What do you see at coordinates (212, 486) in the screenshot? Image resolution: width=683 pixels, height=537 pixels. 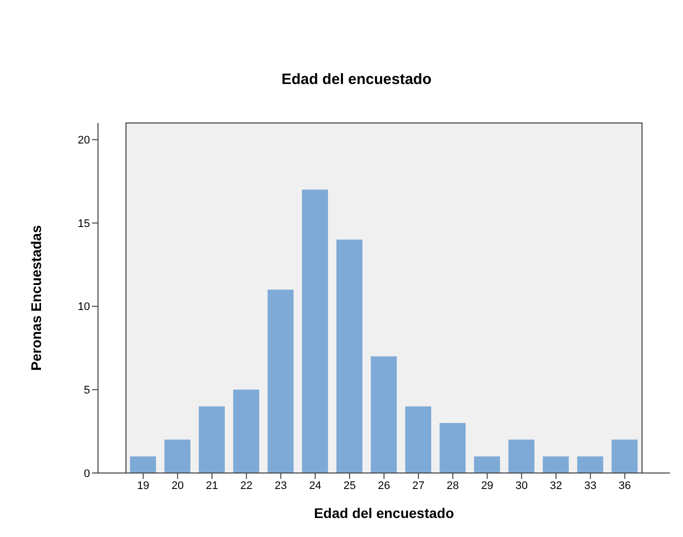 I see `x-tick-label: 21` at bounding box center [212, 486].